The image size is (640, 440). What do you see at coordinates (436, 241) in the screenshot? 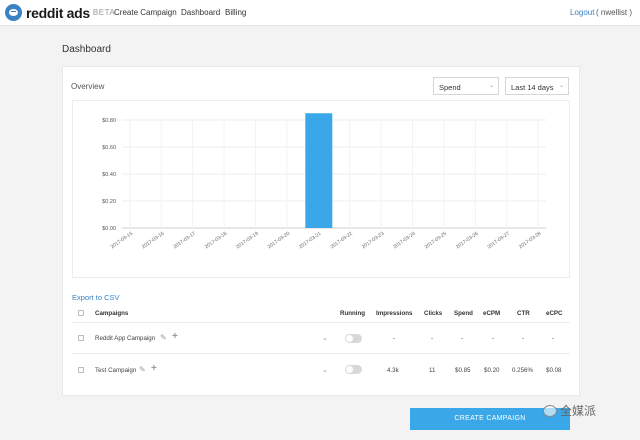
I see `x-tick-label: 2017-03-25` at bounding box center [436, 241].